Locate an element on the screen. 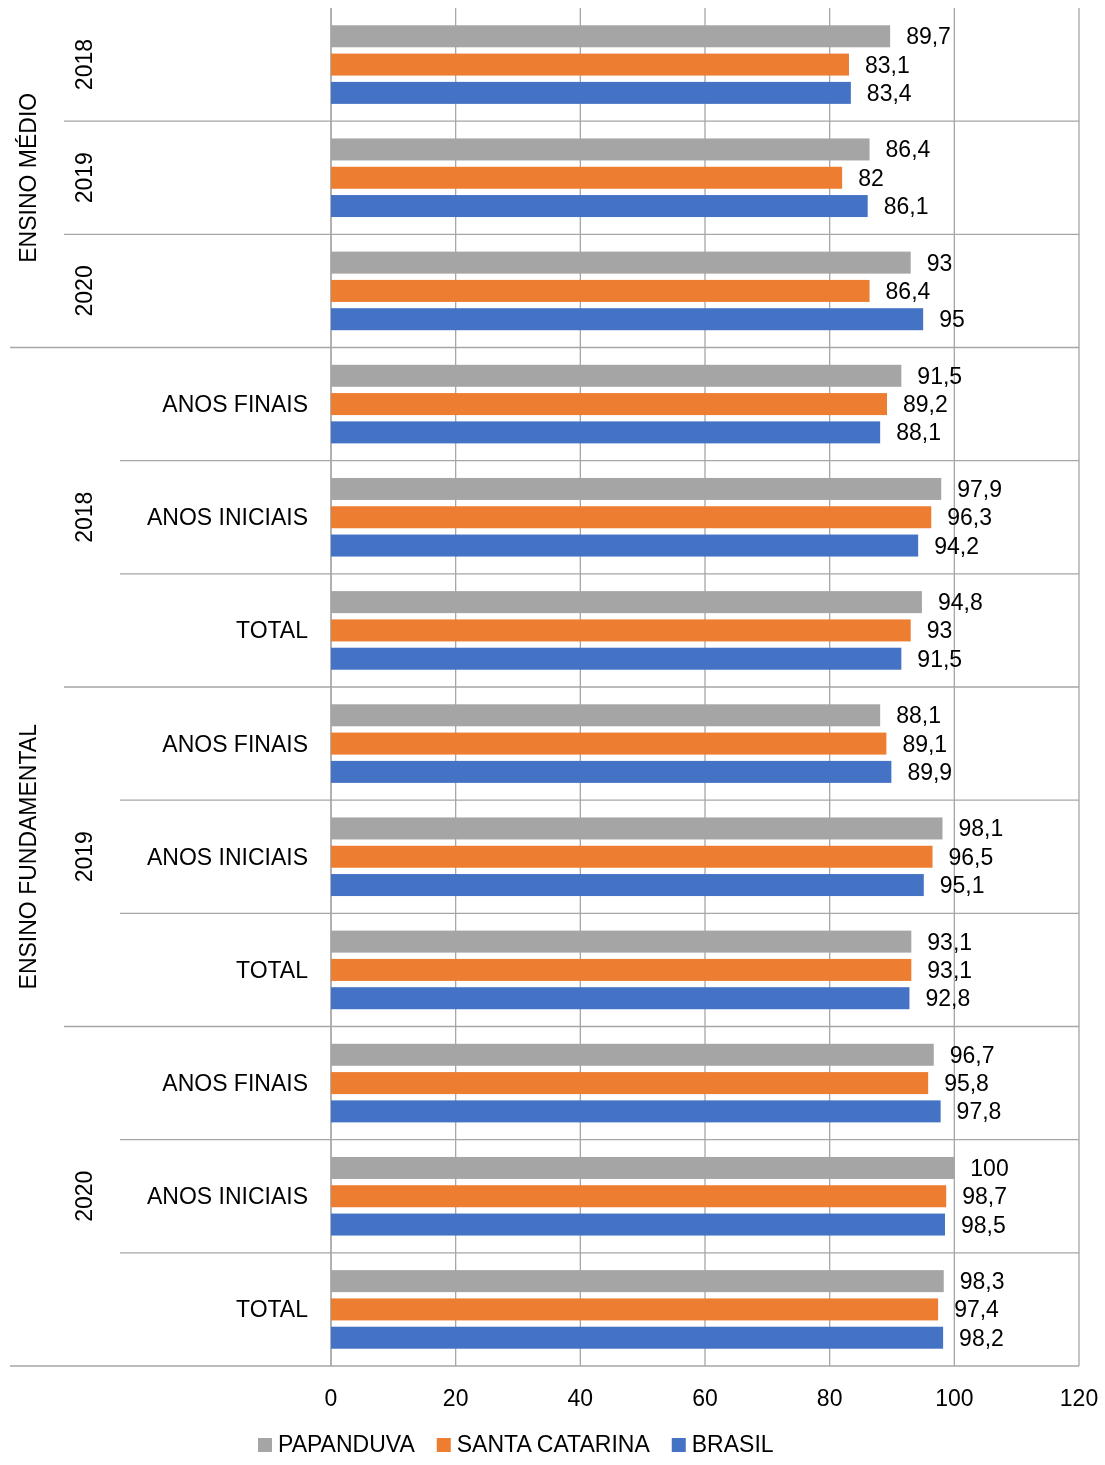 The height and width of the screenshot is (1465, 1105). data-label: 86,1 is located at coordinates (906, 206).